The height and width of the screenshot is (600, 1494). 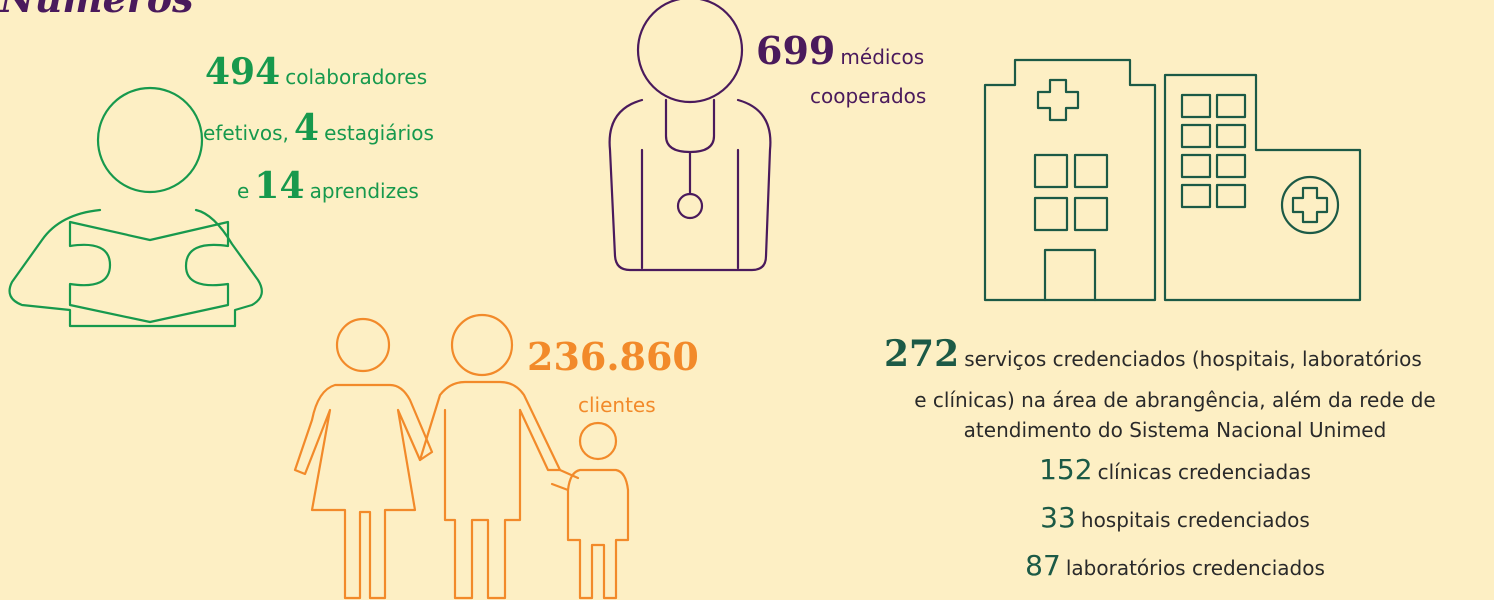 I want to click on label: colaboradores, so click(x=356, y=77).